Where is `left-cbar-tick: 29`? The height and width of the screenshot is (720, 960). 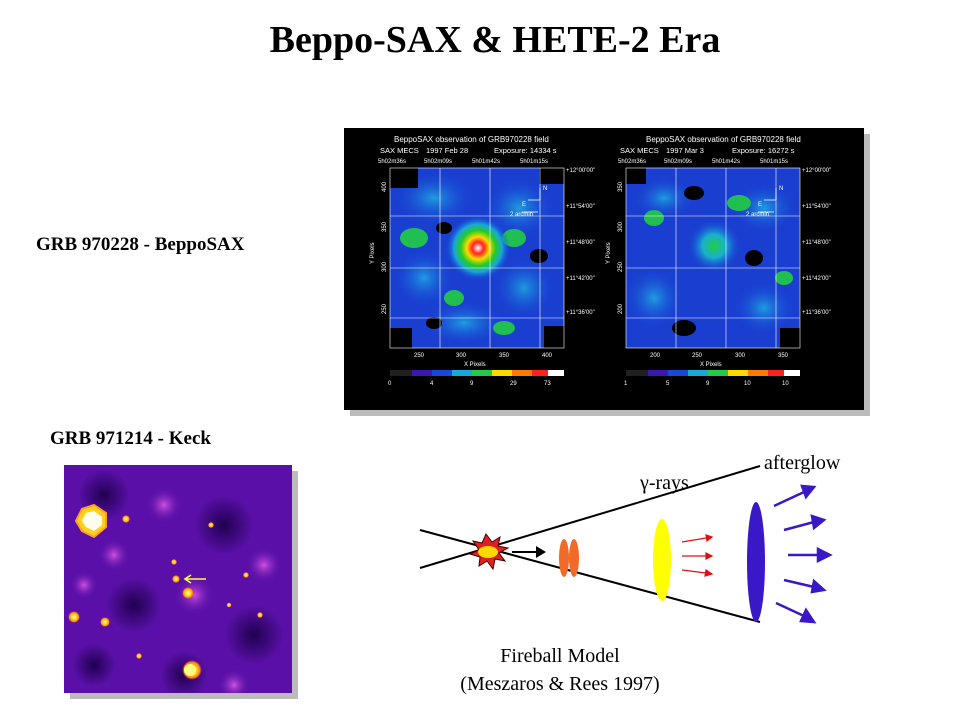
left-cbar-tick: 29 is located at coordinates (513, 384).